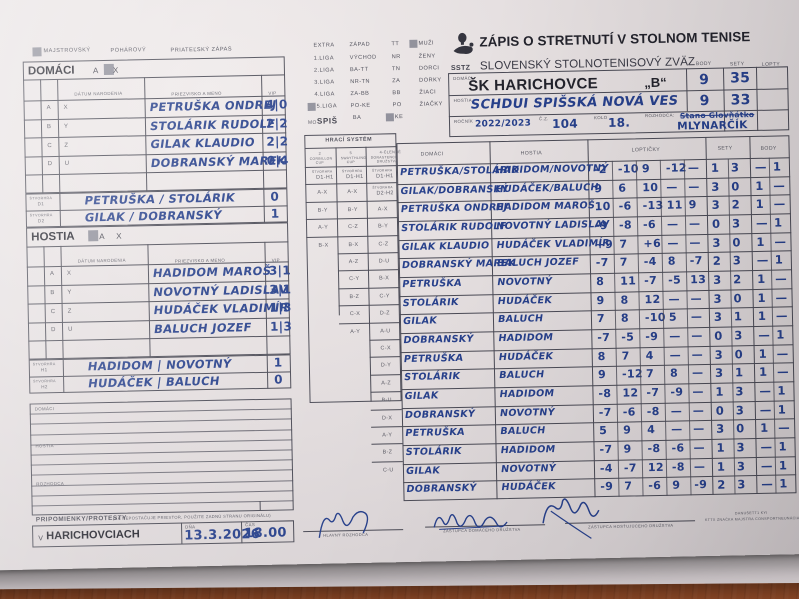 This screenshot has width=799, height=599. Describe the element at coordinates (359, 70) in the screenshot. I see `region-batt: BA-TT` at that location.